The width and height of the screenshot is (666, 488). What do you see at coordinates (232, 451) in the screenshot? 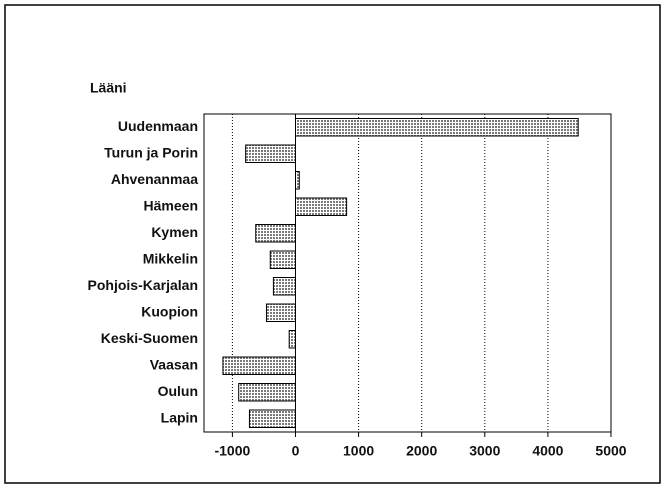
I see `x-tick-label: -1000` at bounding box center [232, 451].